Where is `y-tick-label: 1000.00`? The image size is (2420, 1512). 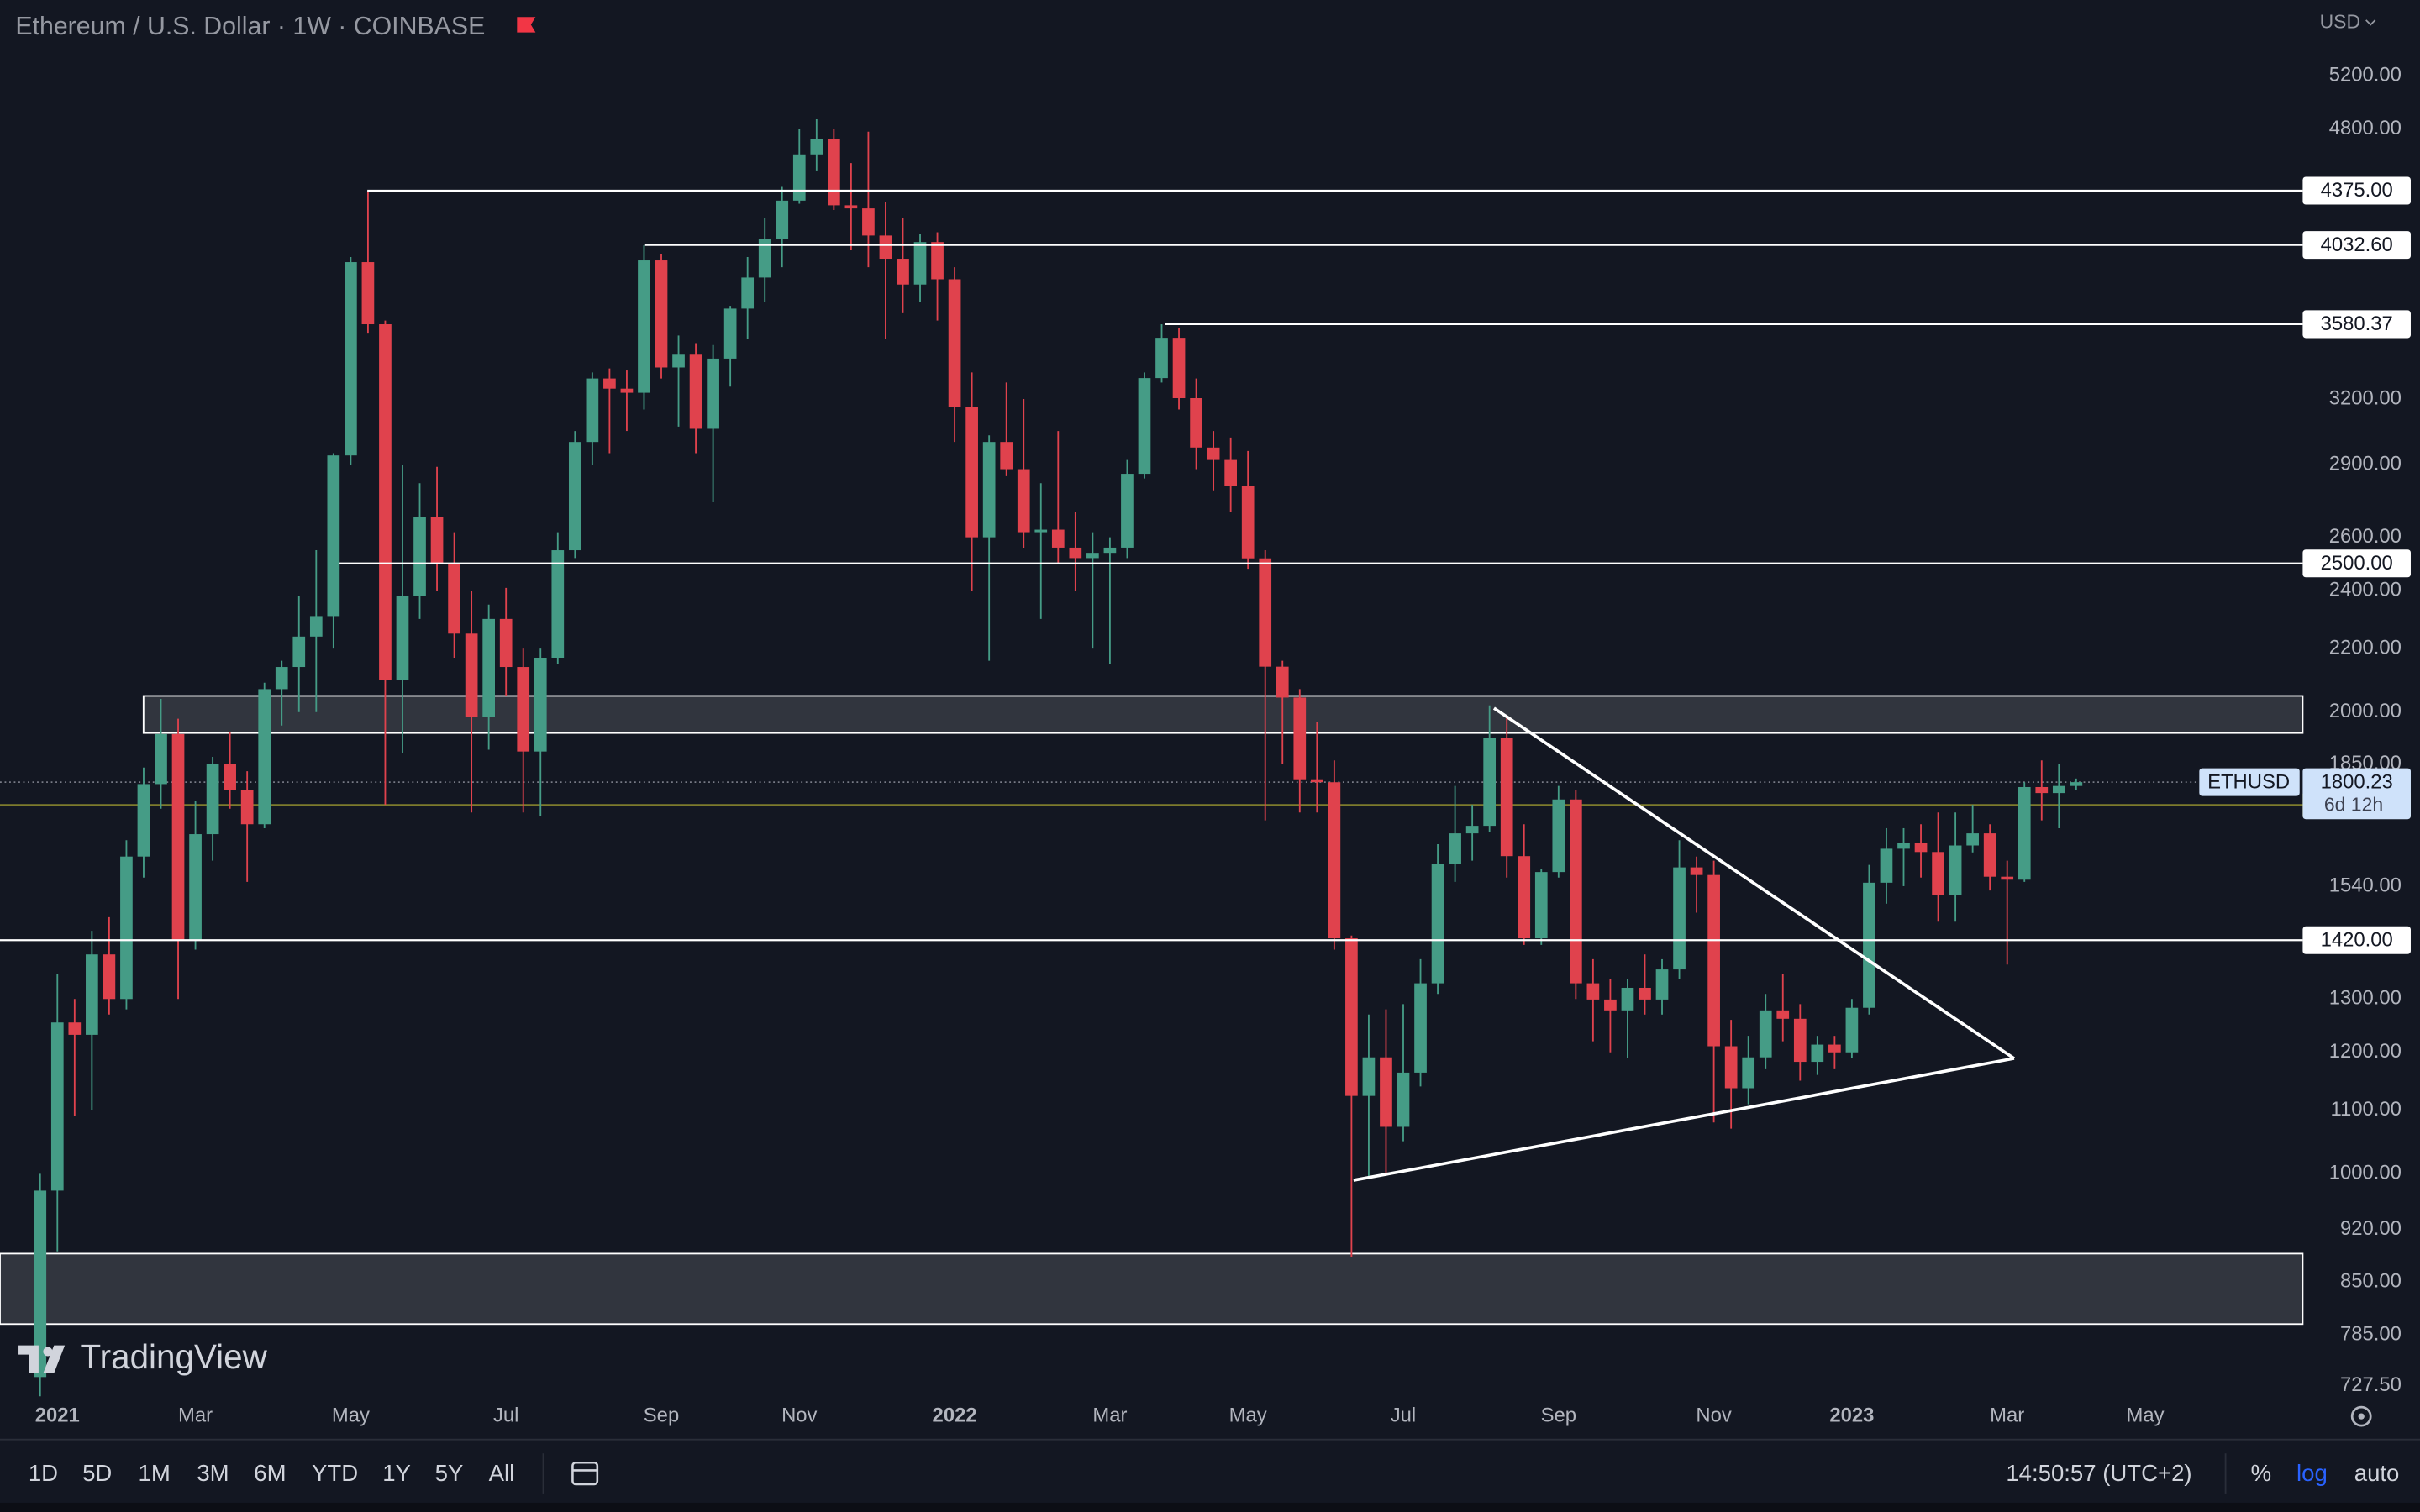 y-tick-label: 1000.00 is located at coordinates (2365, 1173).